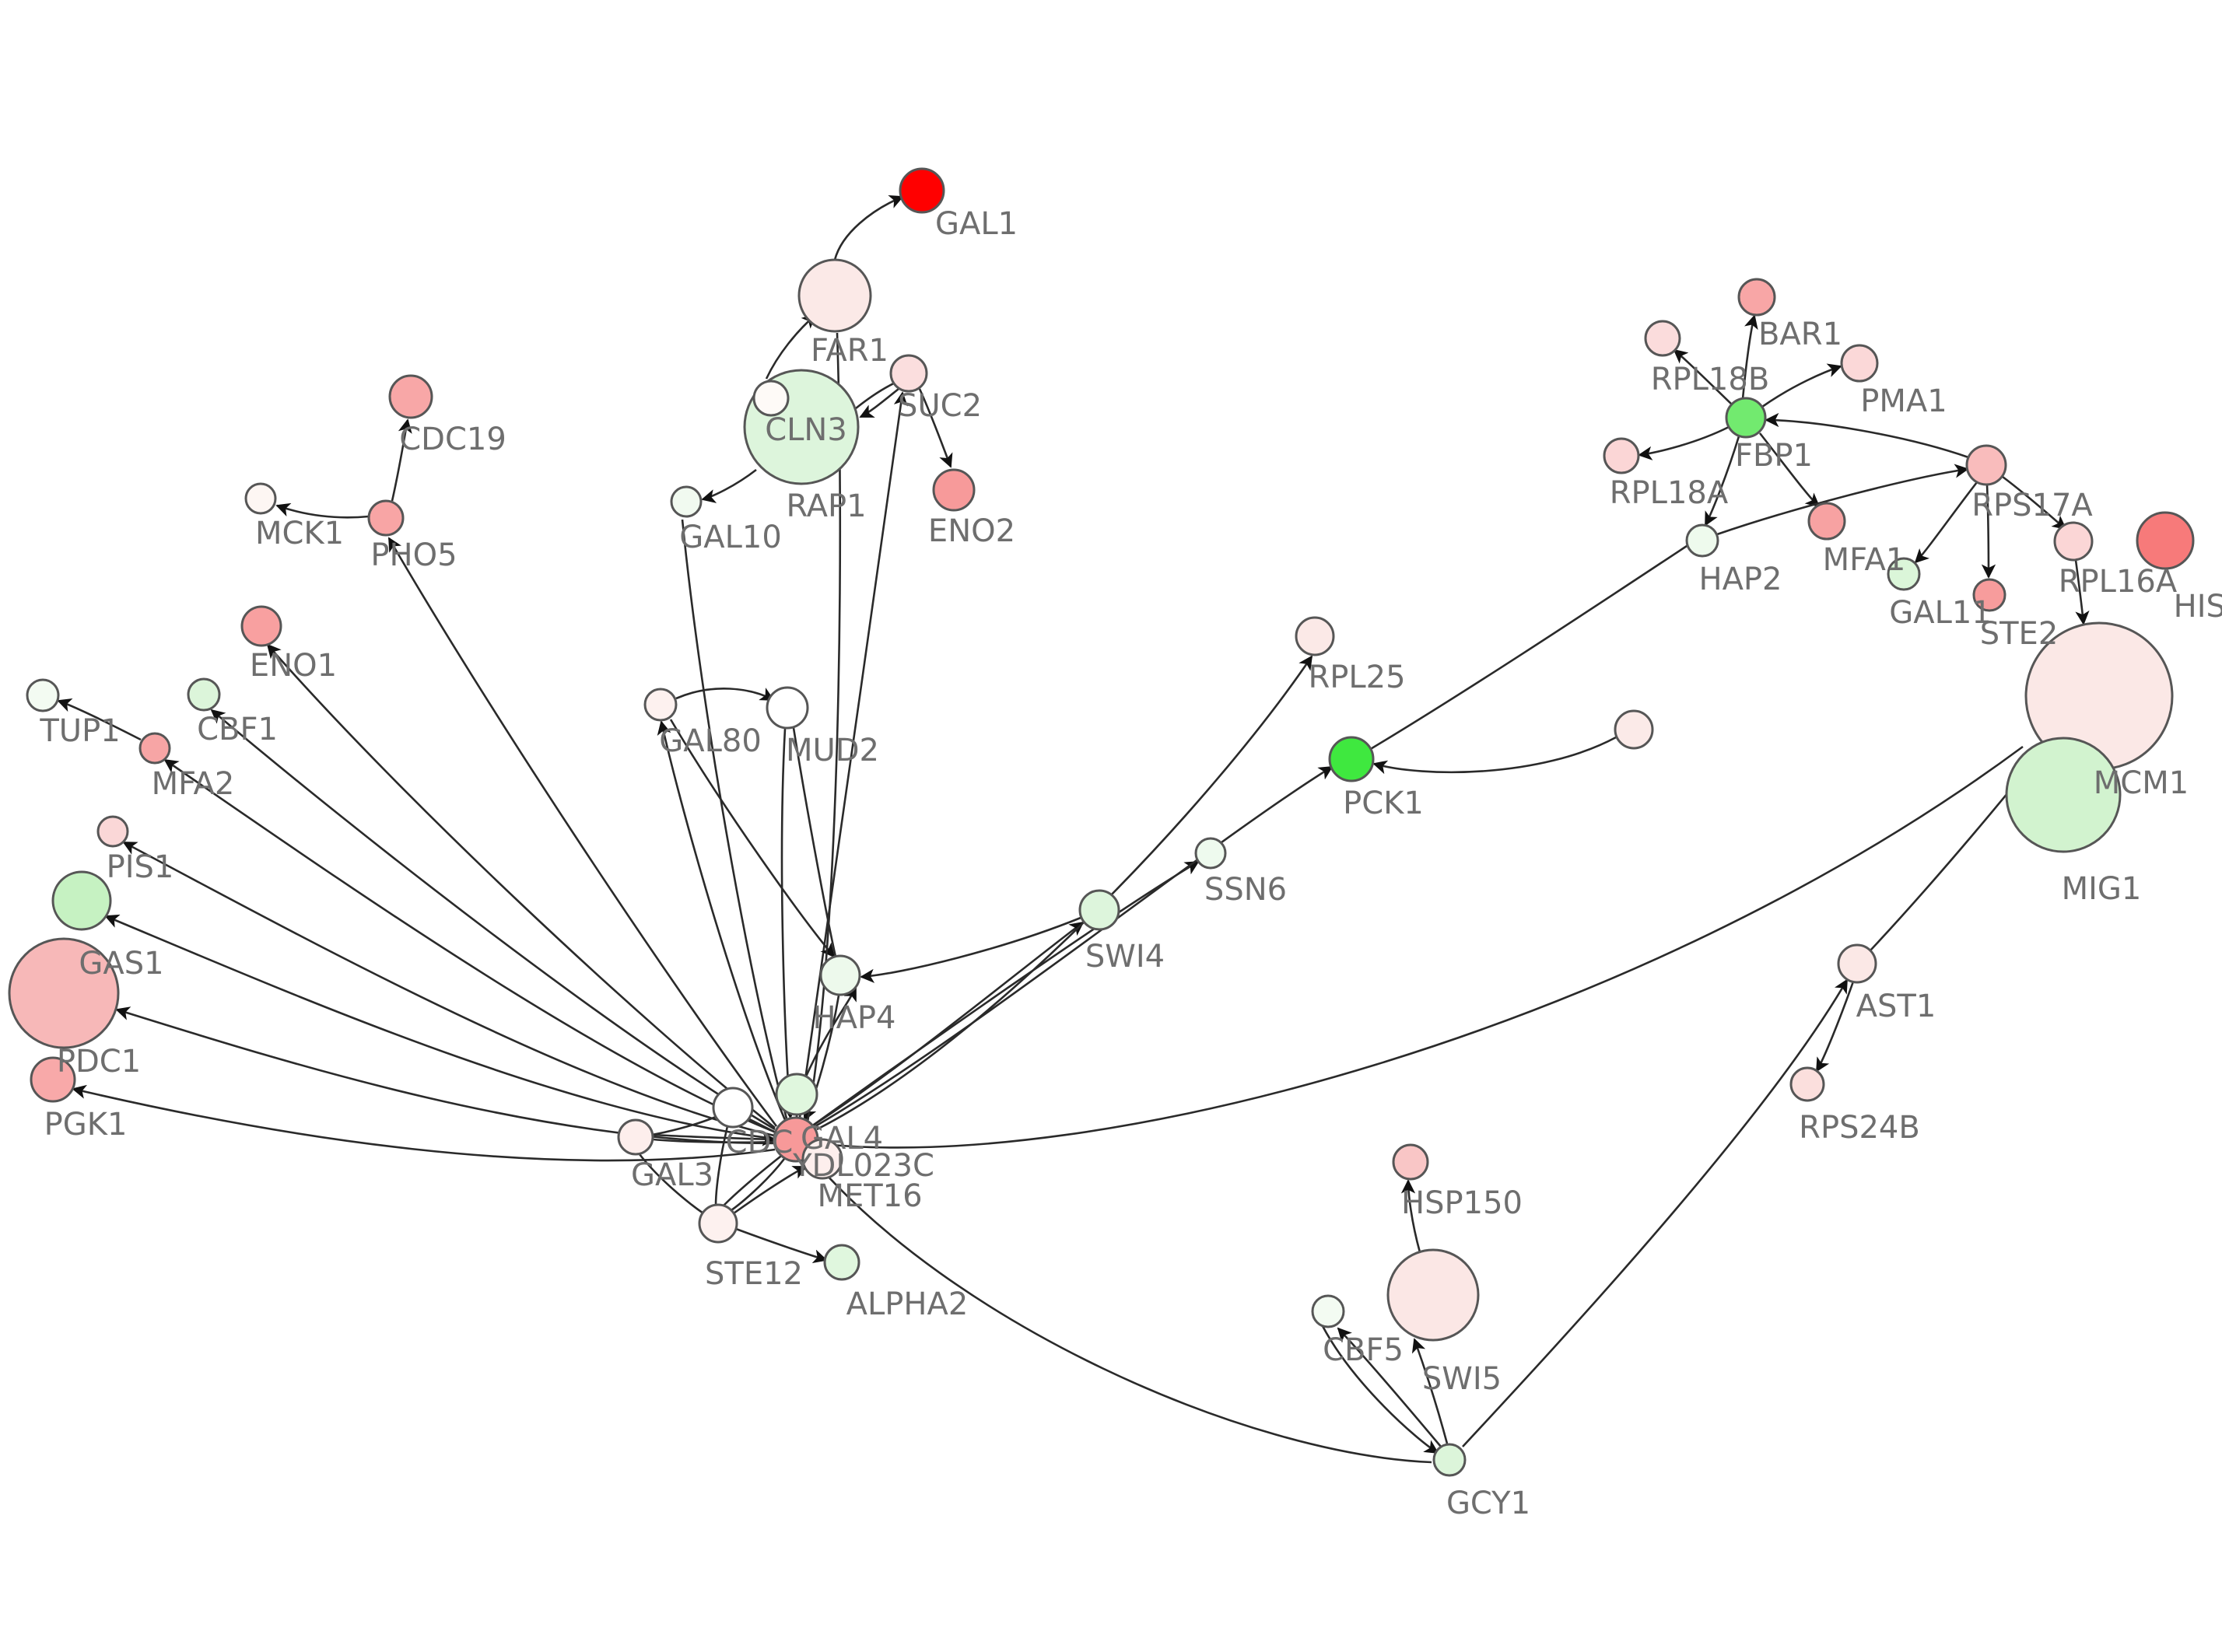  I want to click on graph-node-swi5, so click(1433, 1295).